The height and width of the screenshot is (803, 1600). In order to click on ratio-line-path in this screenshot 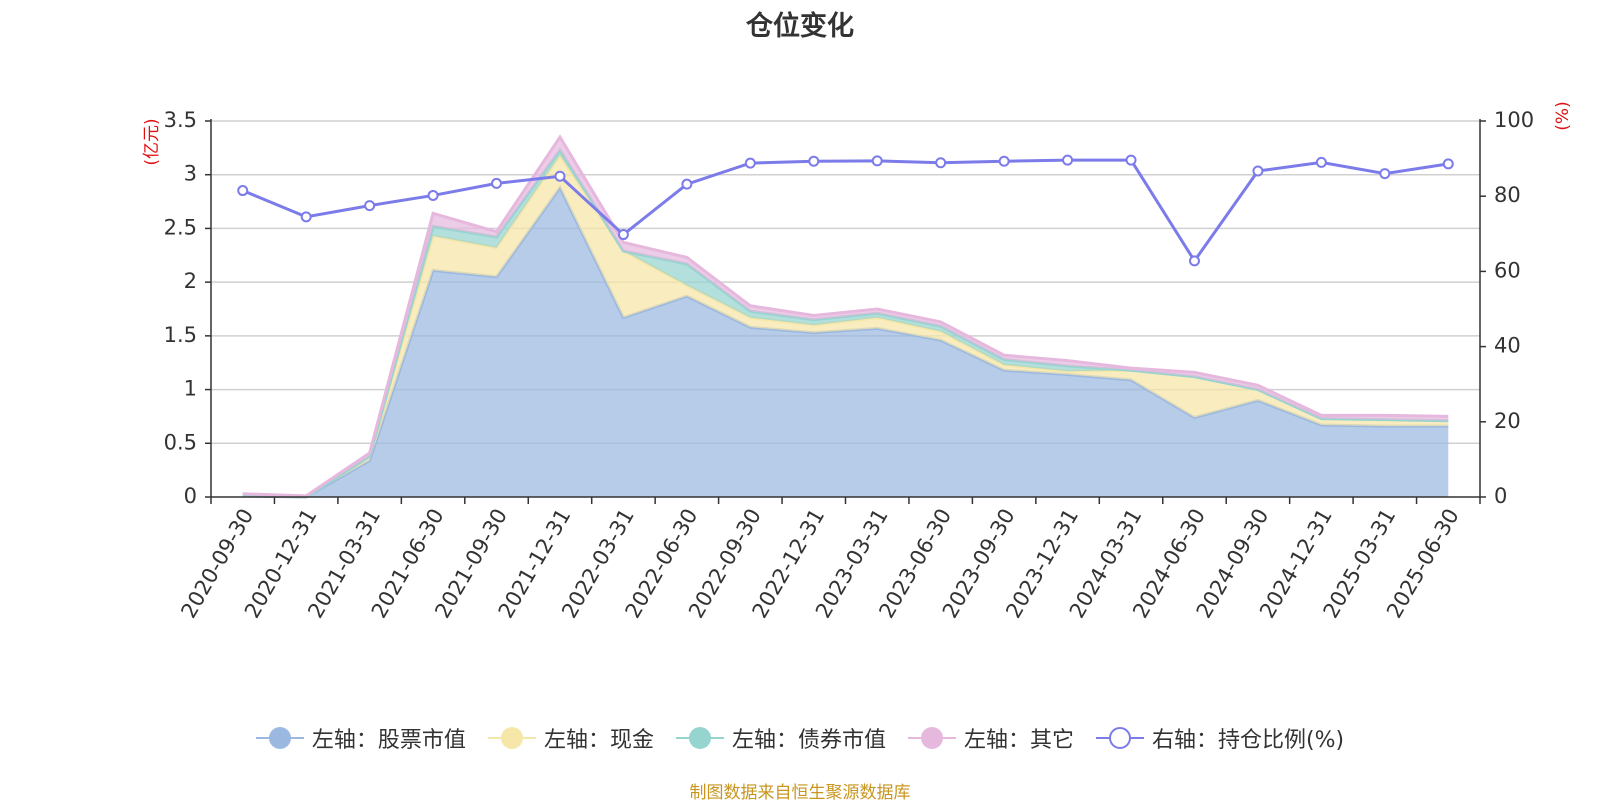, I will do `click(845, 211)`.